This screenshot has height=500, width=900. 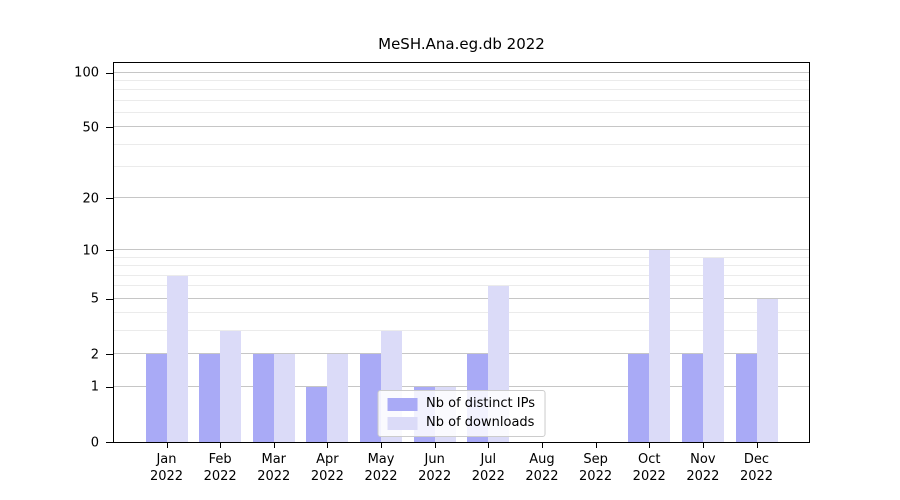 I want to click on x-tick-label-apr: Apr 2022, so click(x=327, y=468).